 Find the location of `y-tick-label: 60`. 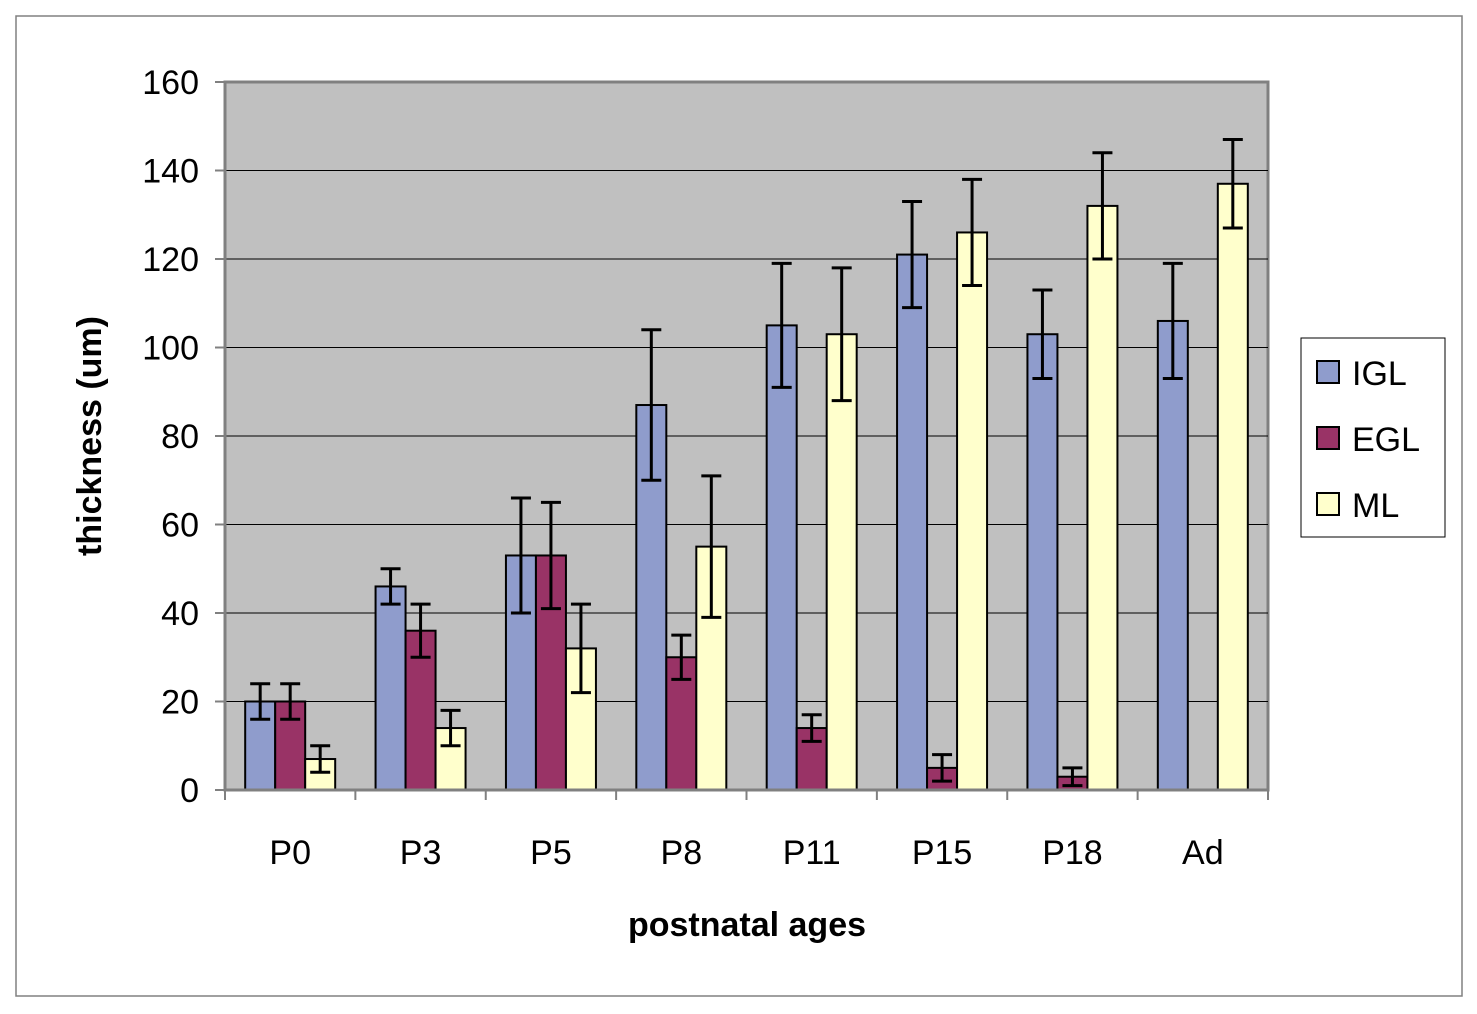

y-tick-label: 60 is located at coordinates (180, 526).